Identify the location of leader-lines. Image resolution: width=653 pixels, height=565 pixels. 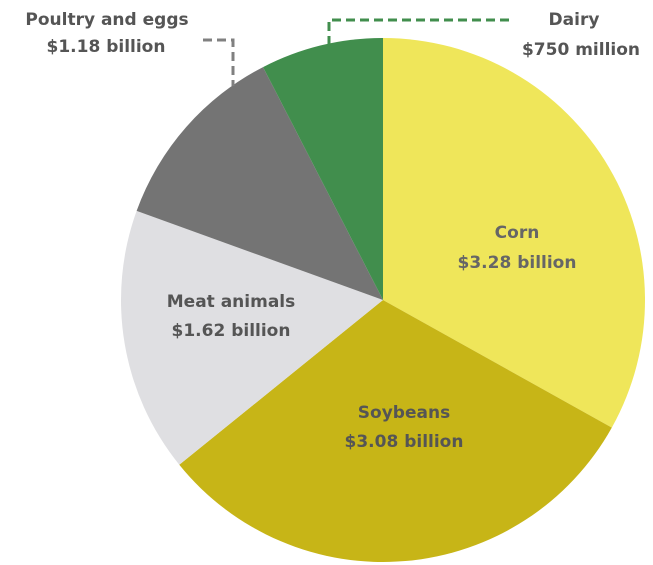
(356, 52).